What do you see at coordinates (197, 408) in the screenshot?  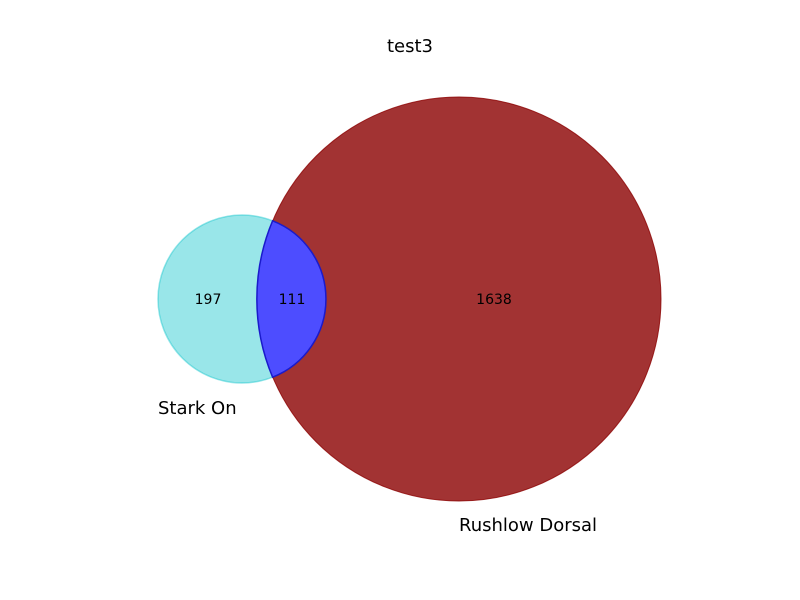 I see `set-a-label: Stark On` at bounding box center [197, 408].